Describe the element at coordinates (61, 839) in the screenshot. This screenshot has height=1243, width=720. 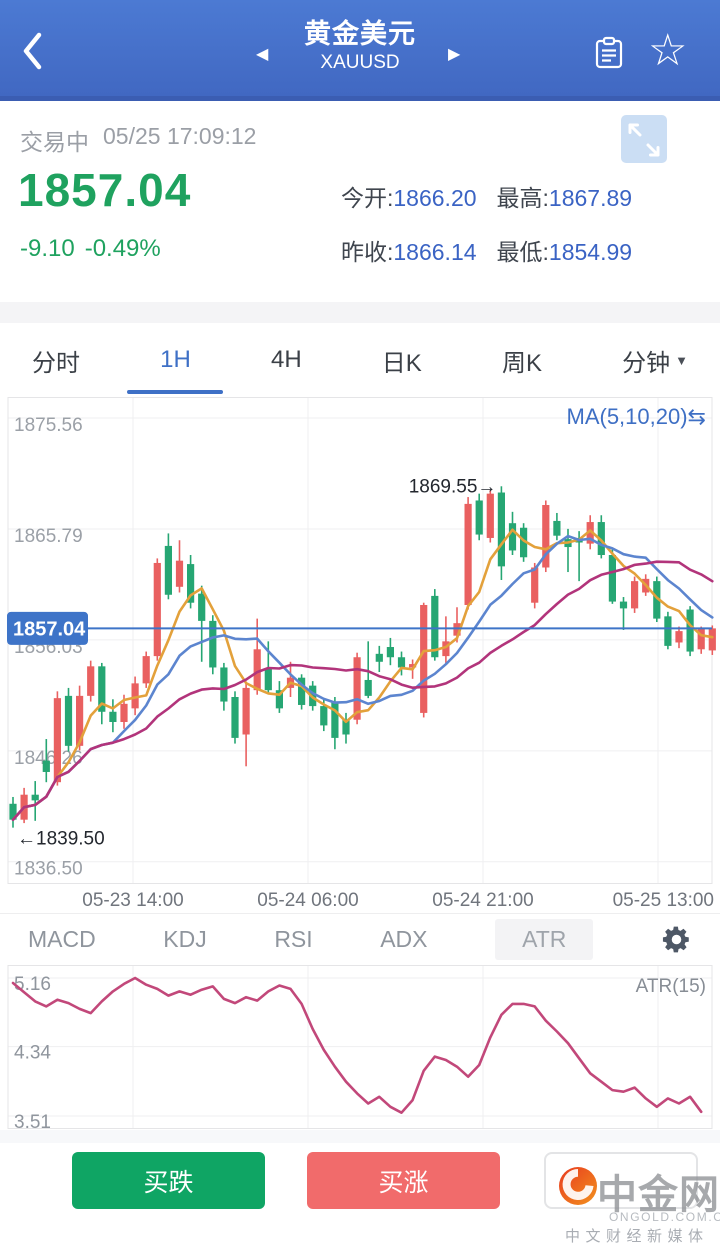
I see `svg-text: ←1839.50` at that location.